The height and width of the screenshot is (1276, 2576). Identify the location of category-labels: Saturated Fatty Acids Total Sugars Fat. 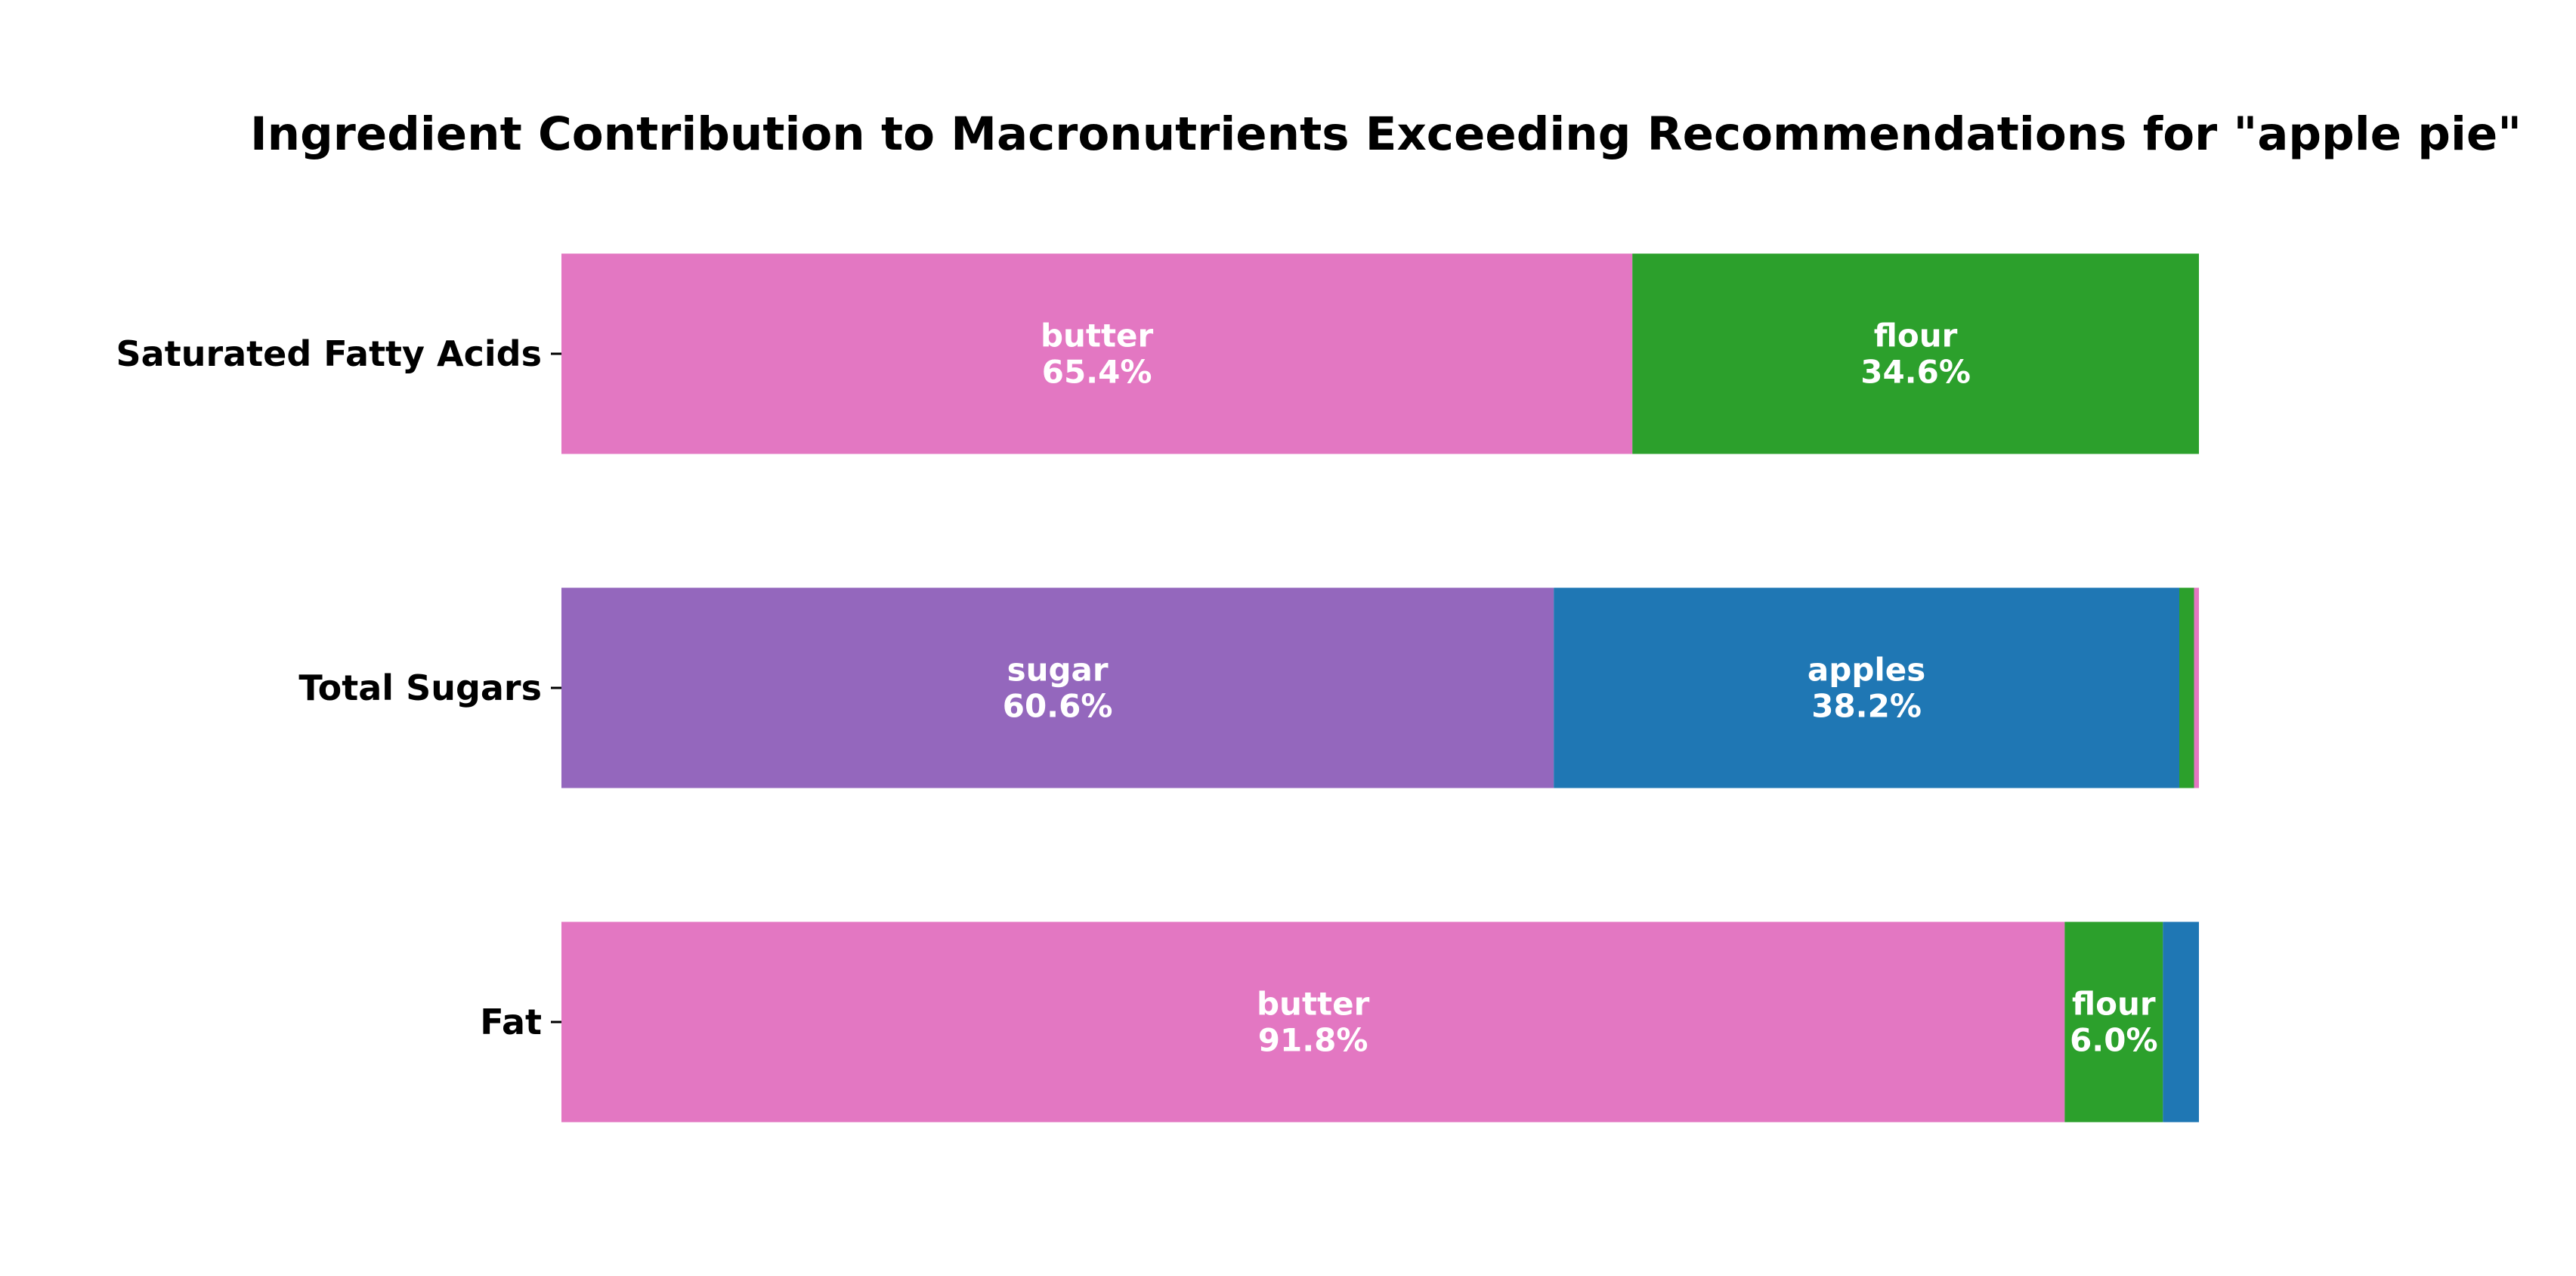
(338, 687).